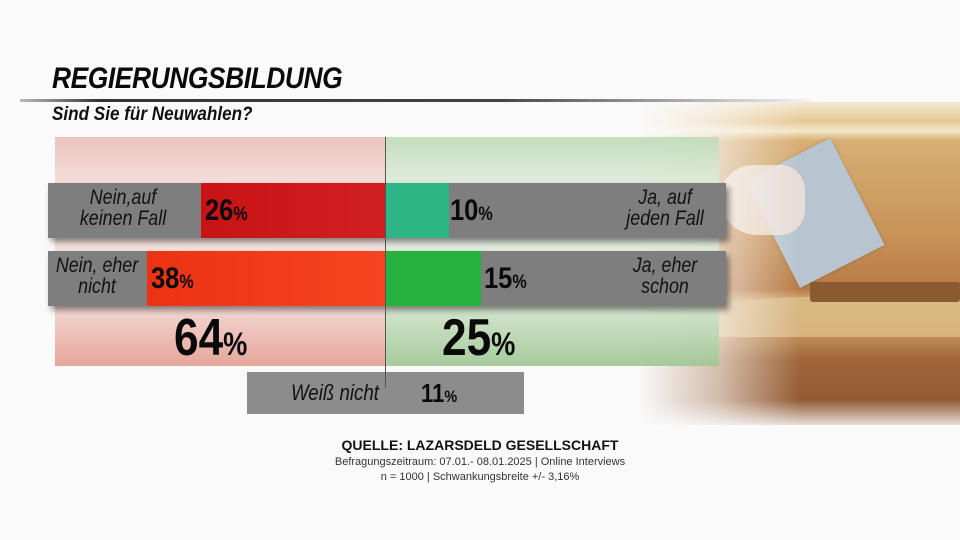 The height and width of the screenshot is (540, 960). What do you see at coordinates (211, 338) in the screenshot?
I see `total-no: 64%` at bounding box center [211, 338].